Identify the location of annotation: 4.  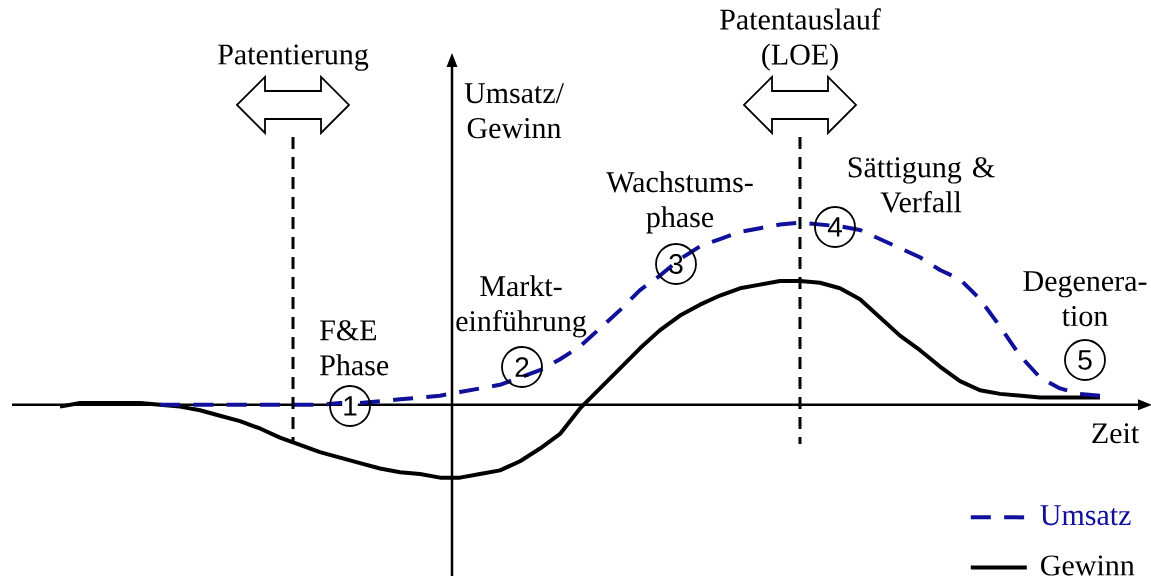
(834, 227).